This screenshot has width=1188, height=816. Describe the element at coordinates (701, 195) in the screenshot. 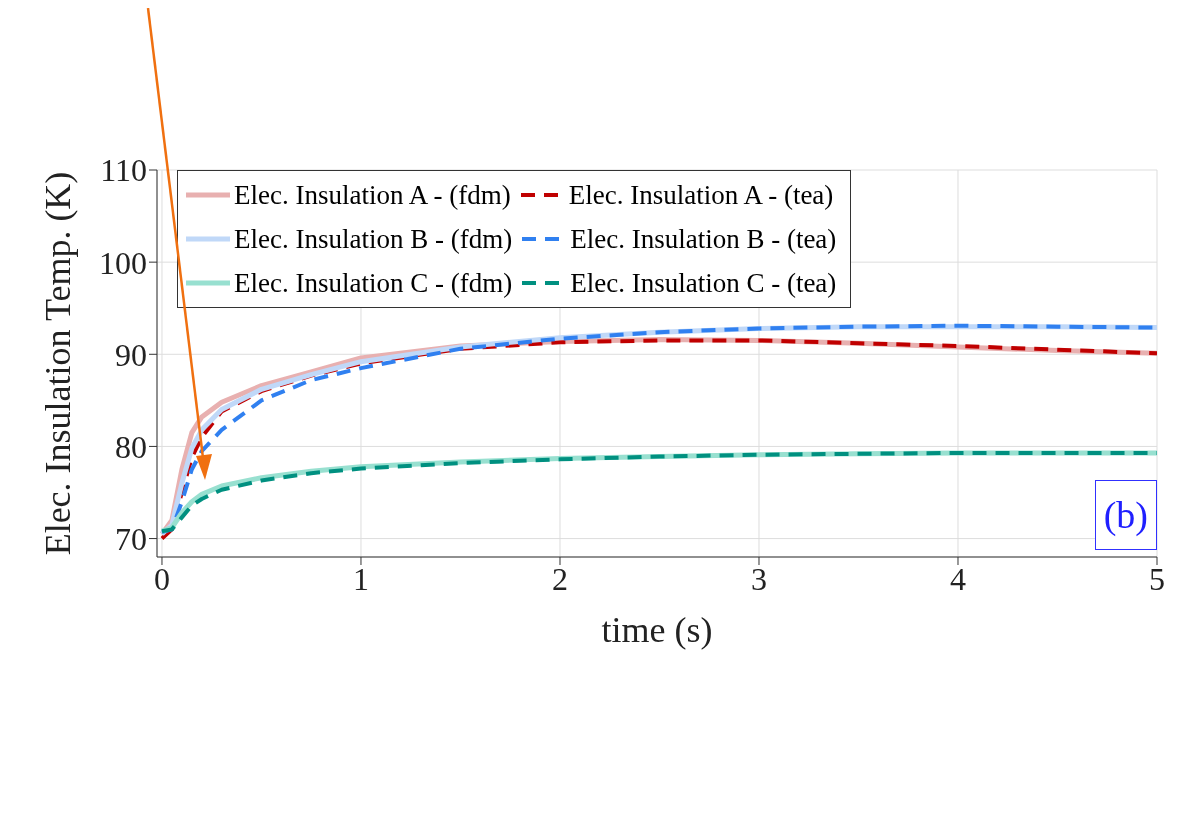

I see `legend-label: Elec. Insulation A - (tea)` at that location.